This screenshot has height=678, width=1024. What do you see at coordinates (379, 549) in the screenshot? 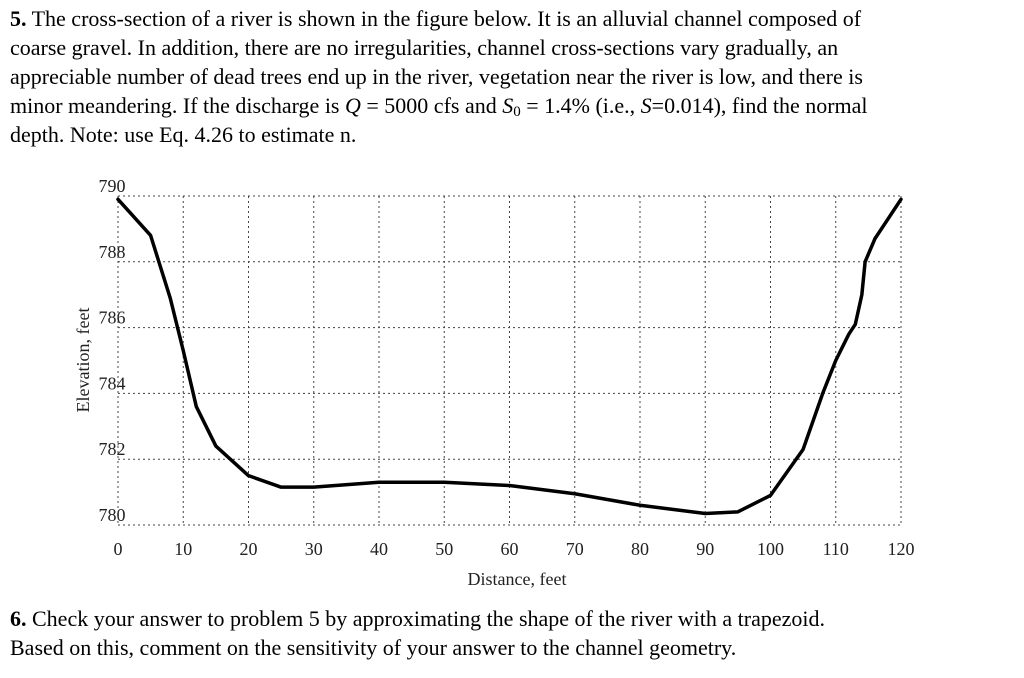
I see `x-tick-label: 40` at bounding box center [379, 549].